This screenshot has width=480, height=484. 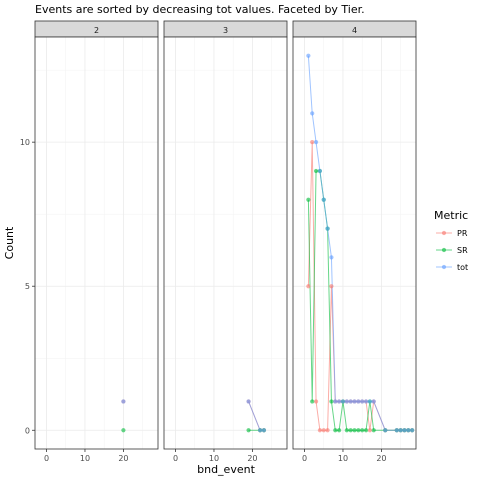 I want to click on y-tick-label: 5, so click(x=27, y=286).